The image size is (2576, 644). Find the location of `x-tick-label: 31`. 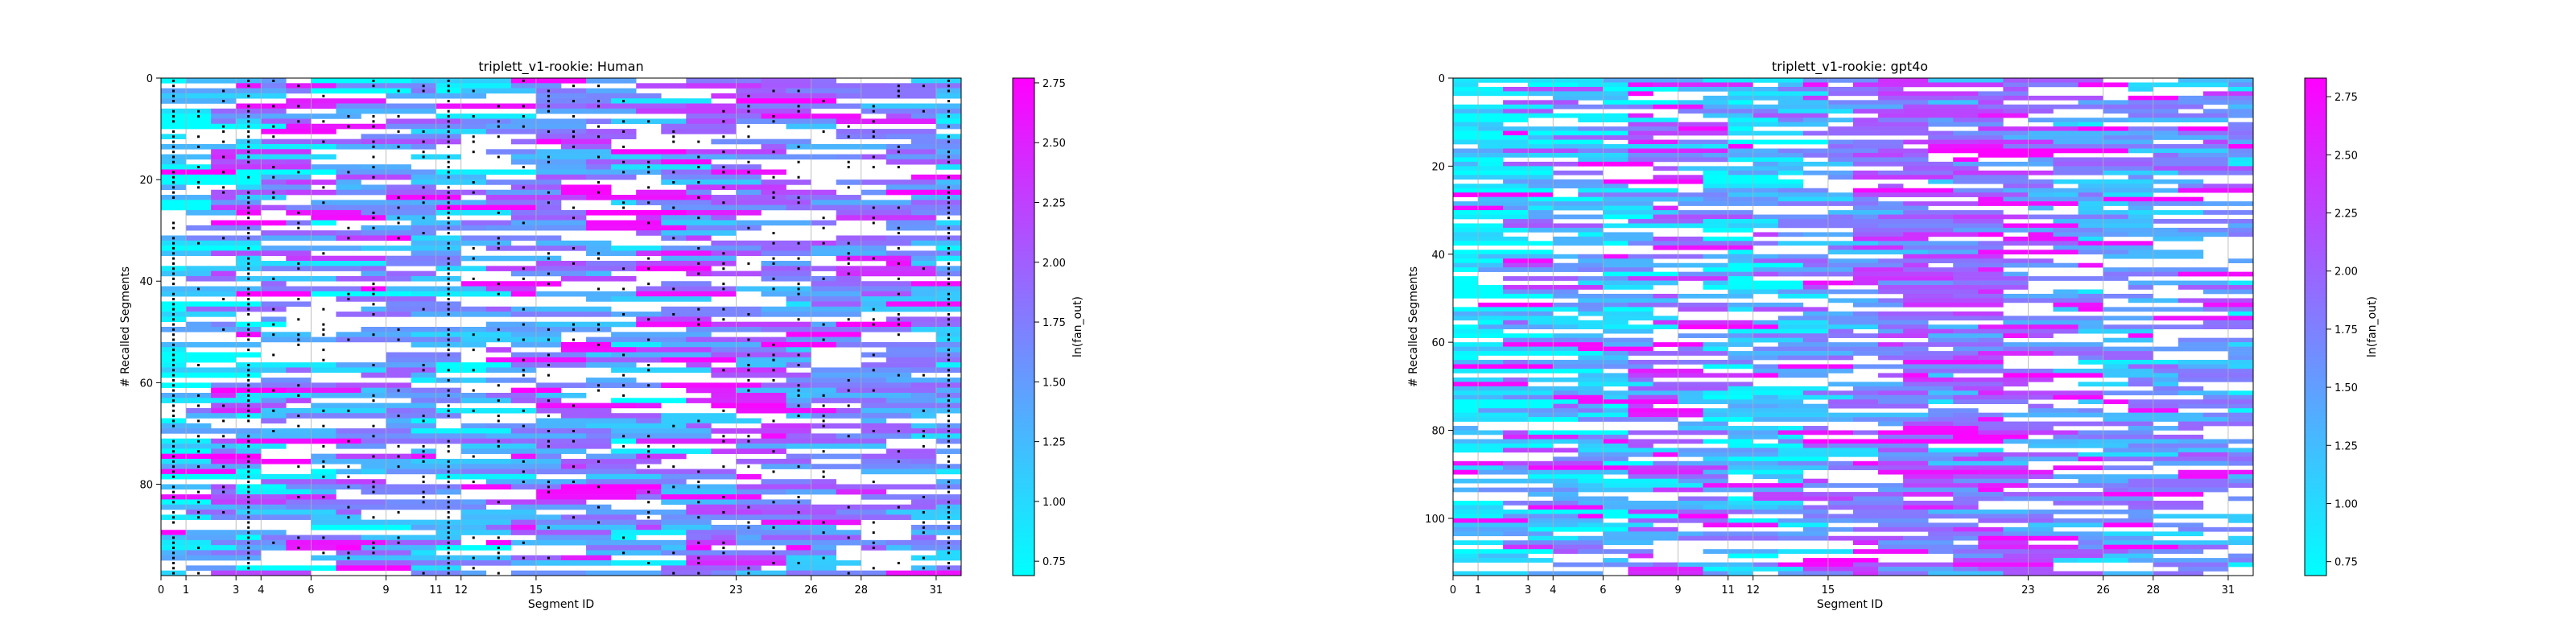

x-tick-label: 31 is located at coordinates (2228, 590).